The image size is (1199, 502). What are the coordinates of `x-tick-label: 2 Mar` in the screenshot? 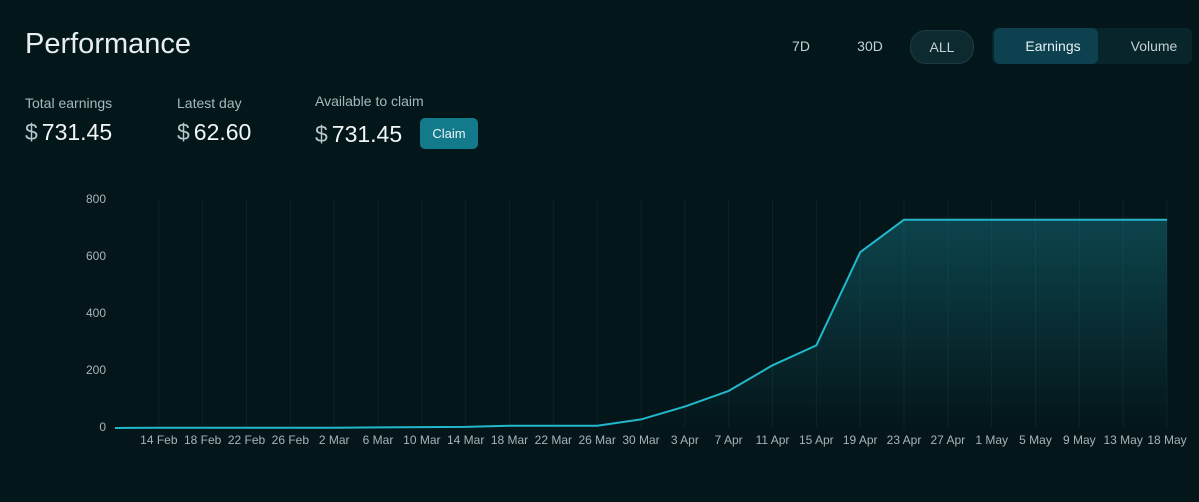 It's located at (334, 440).